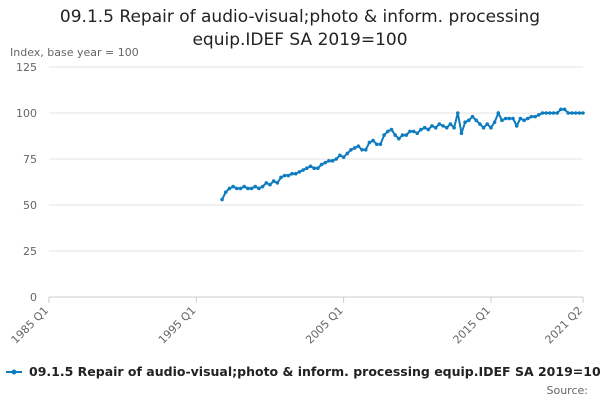 The height and width of the screenshot is (400, 600). Describe the element at coordinates (30, 159) in the screenshot. I see `y-tick-label: 75` at that location.